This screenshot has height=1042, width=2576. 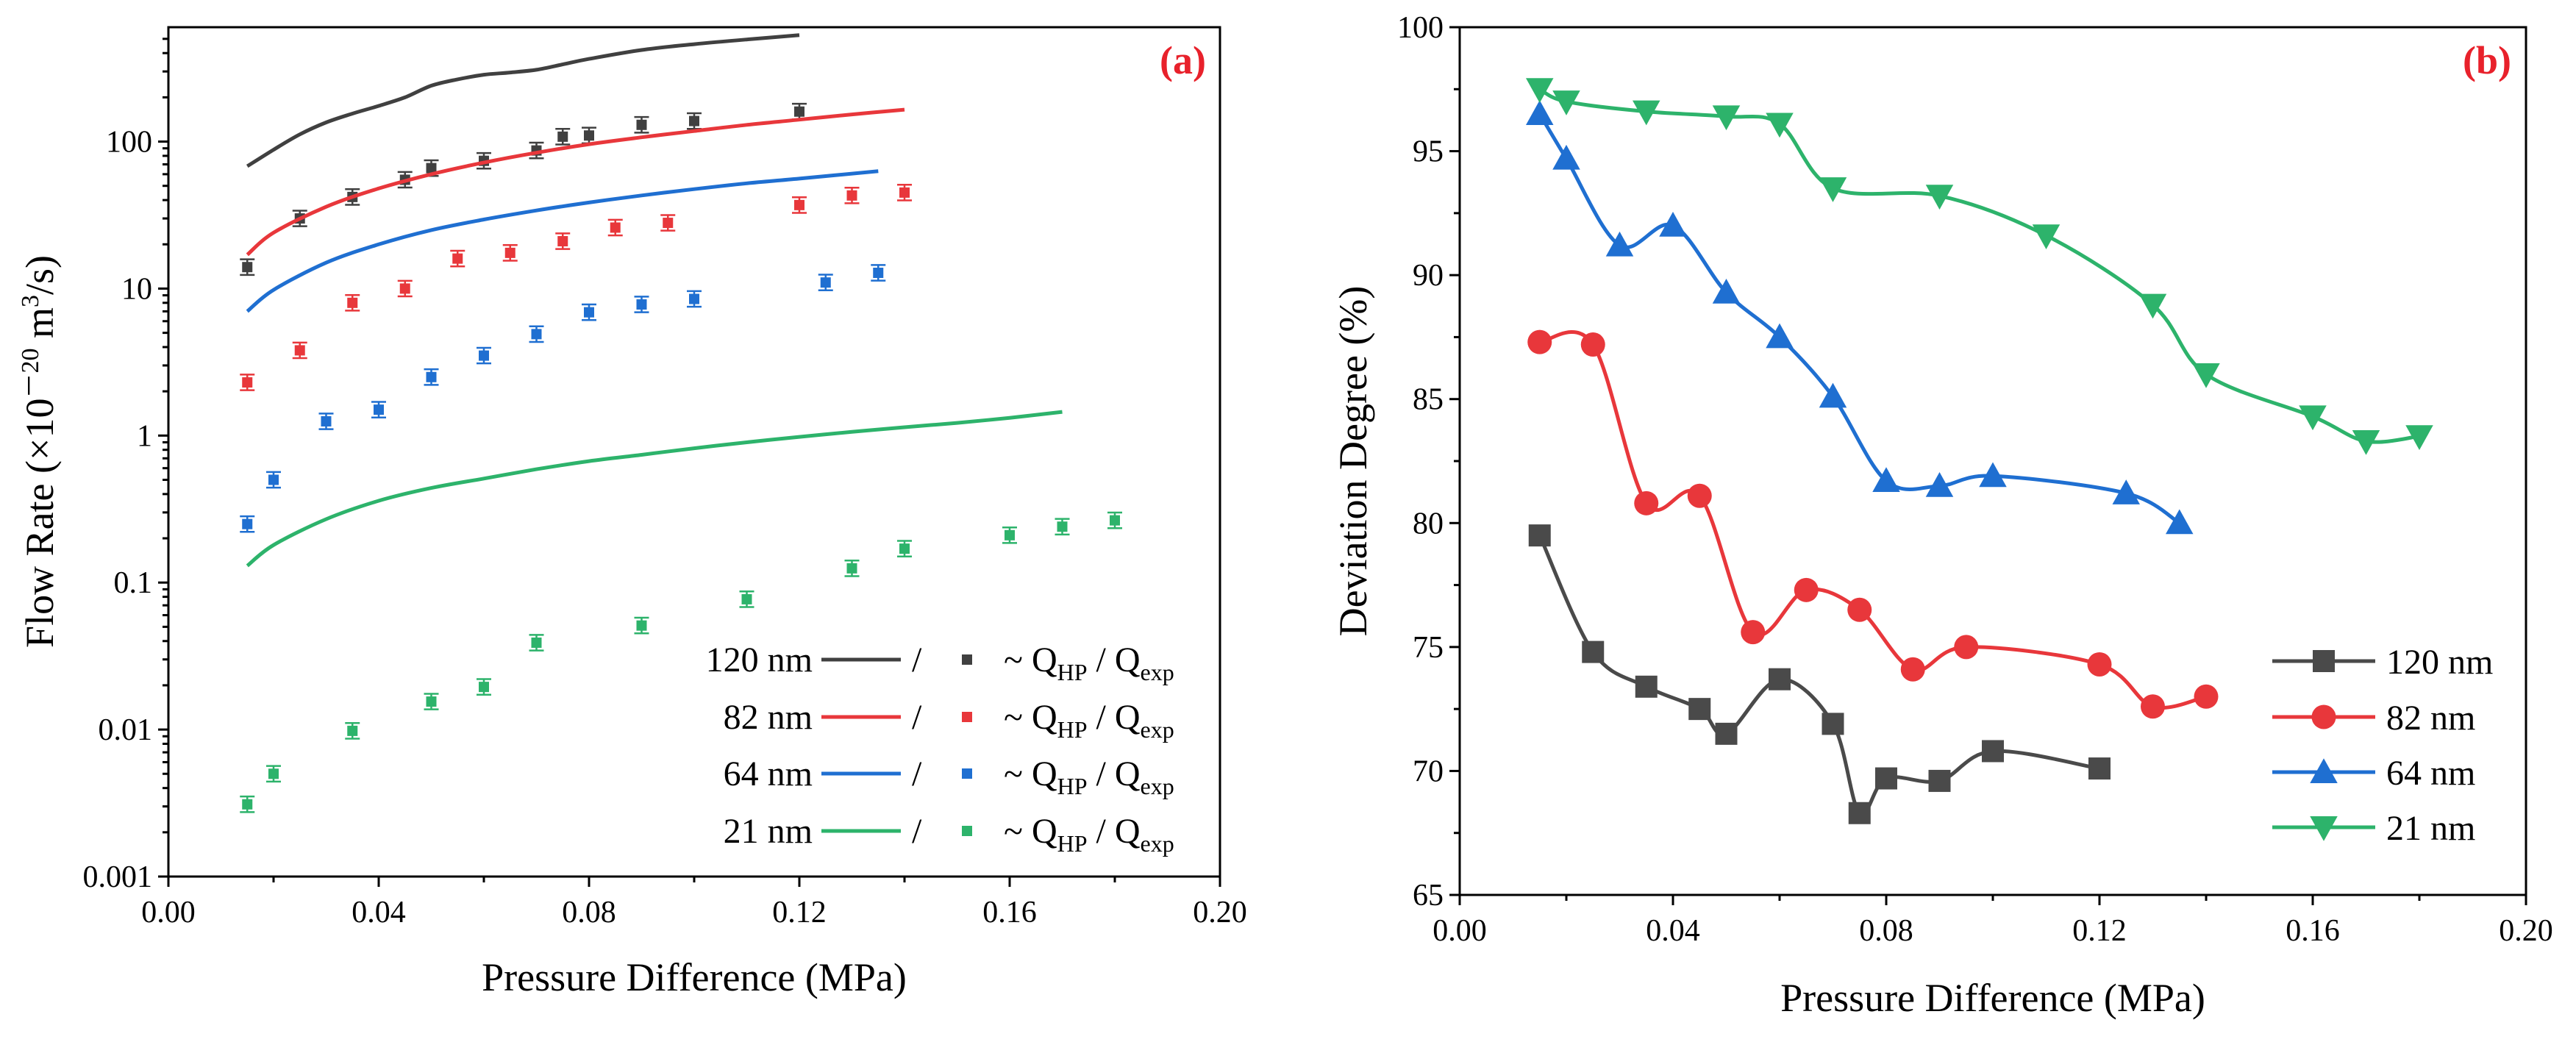 What do you see at coordinates (681, 612) in the screenshot?
I see `panel-a-series-21-nm` at bounding box center [681, 612].